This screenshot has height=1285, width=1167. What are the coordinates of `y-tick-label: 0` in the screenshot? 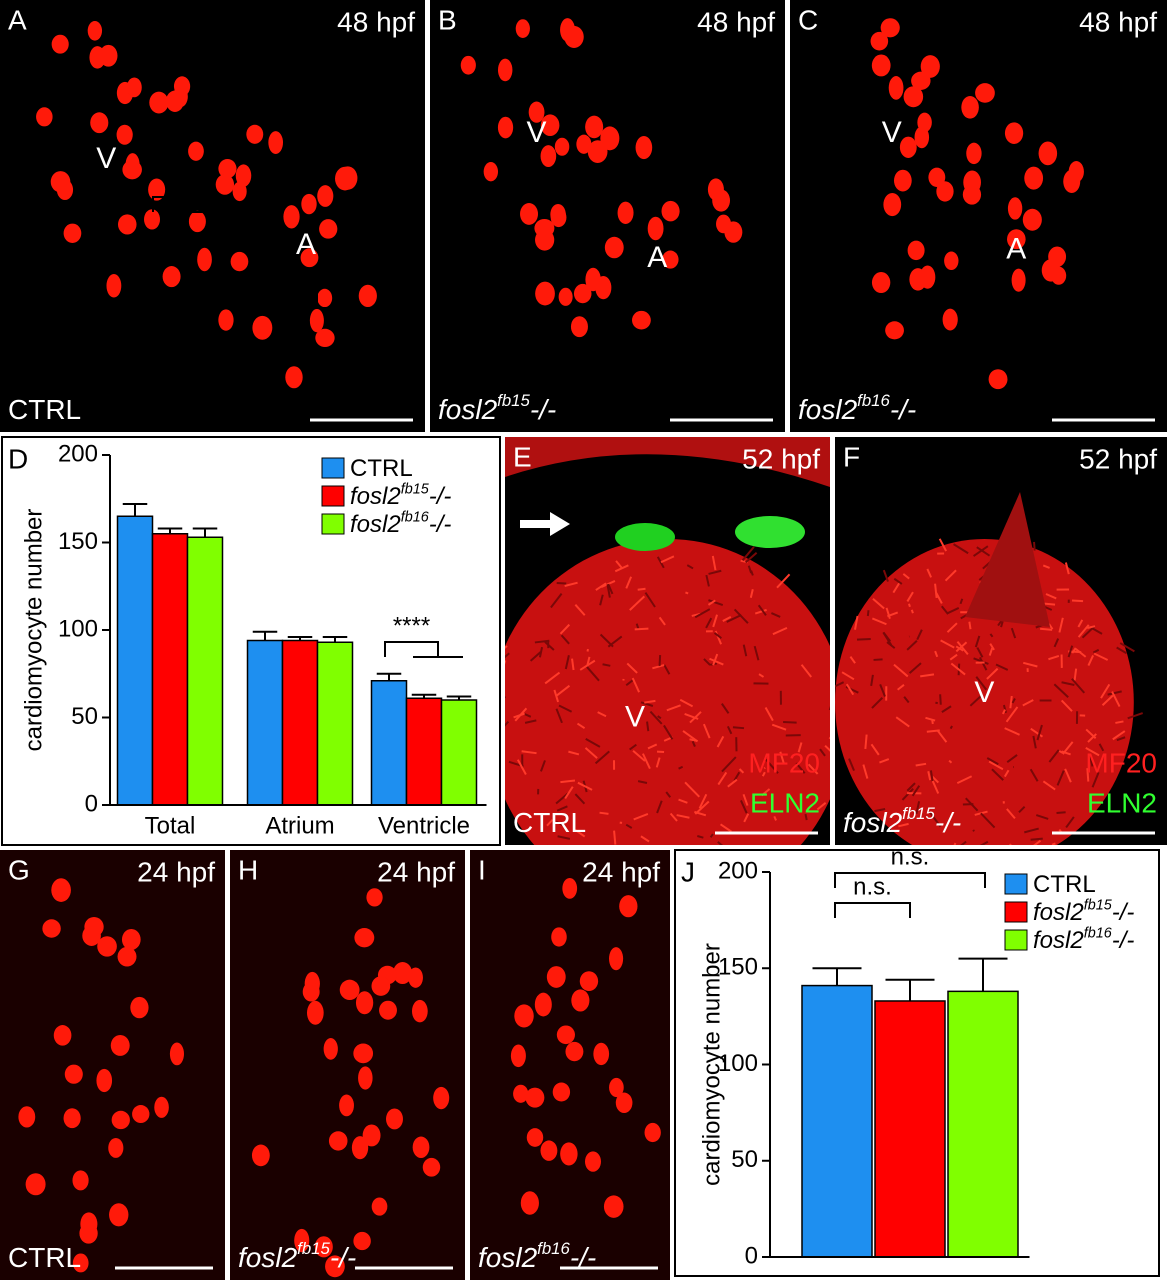 It's located at (751, 1255).